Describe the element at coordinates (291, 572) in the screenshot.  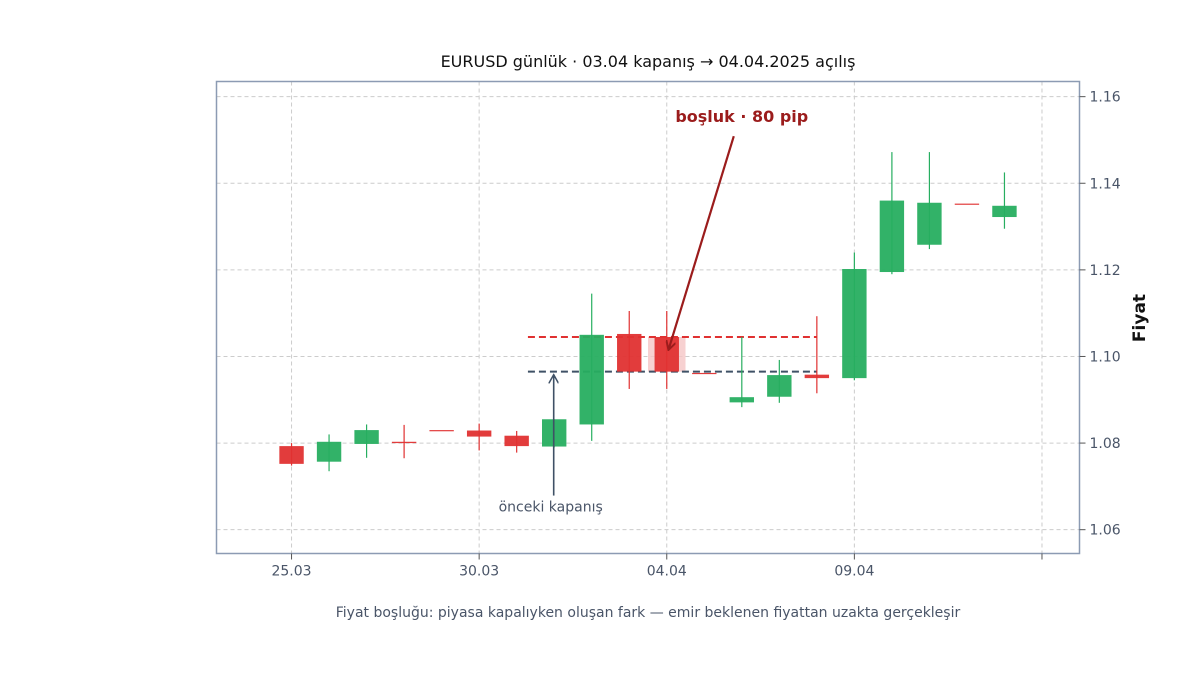
I see `x-tick-label: 25.03` at that location.